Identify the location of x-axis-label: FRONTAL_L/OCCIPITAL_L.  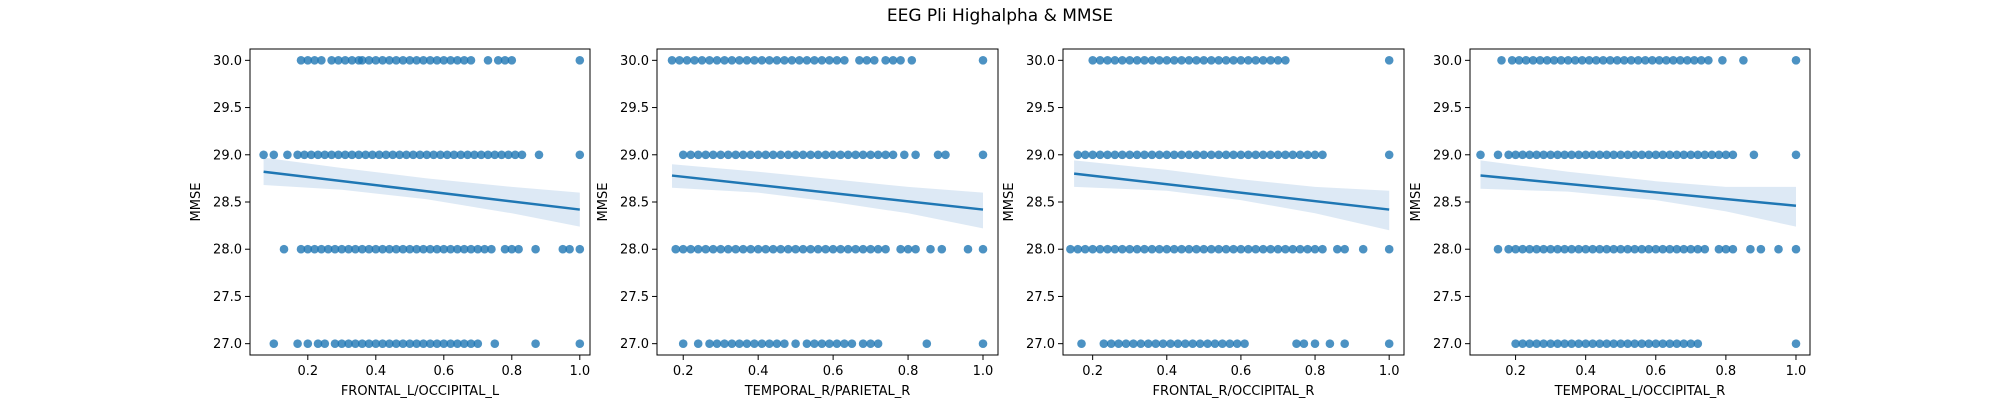
(420, 391).